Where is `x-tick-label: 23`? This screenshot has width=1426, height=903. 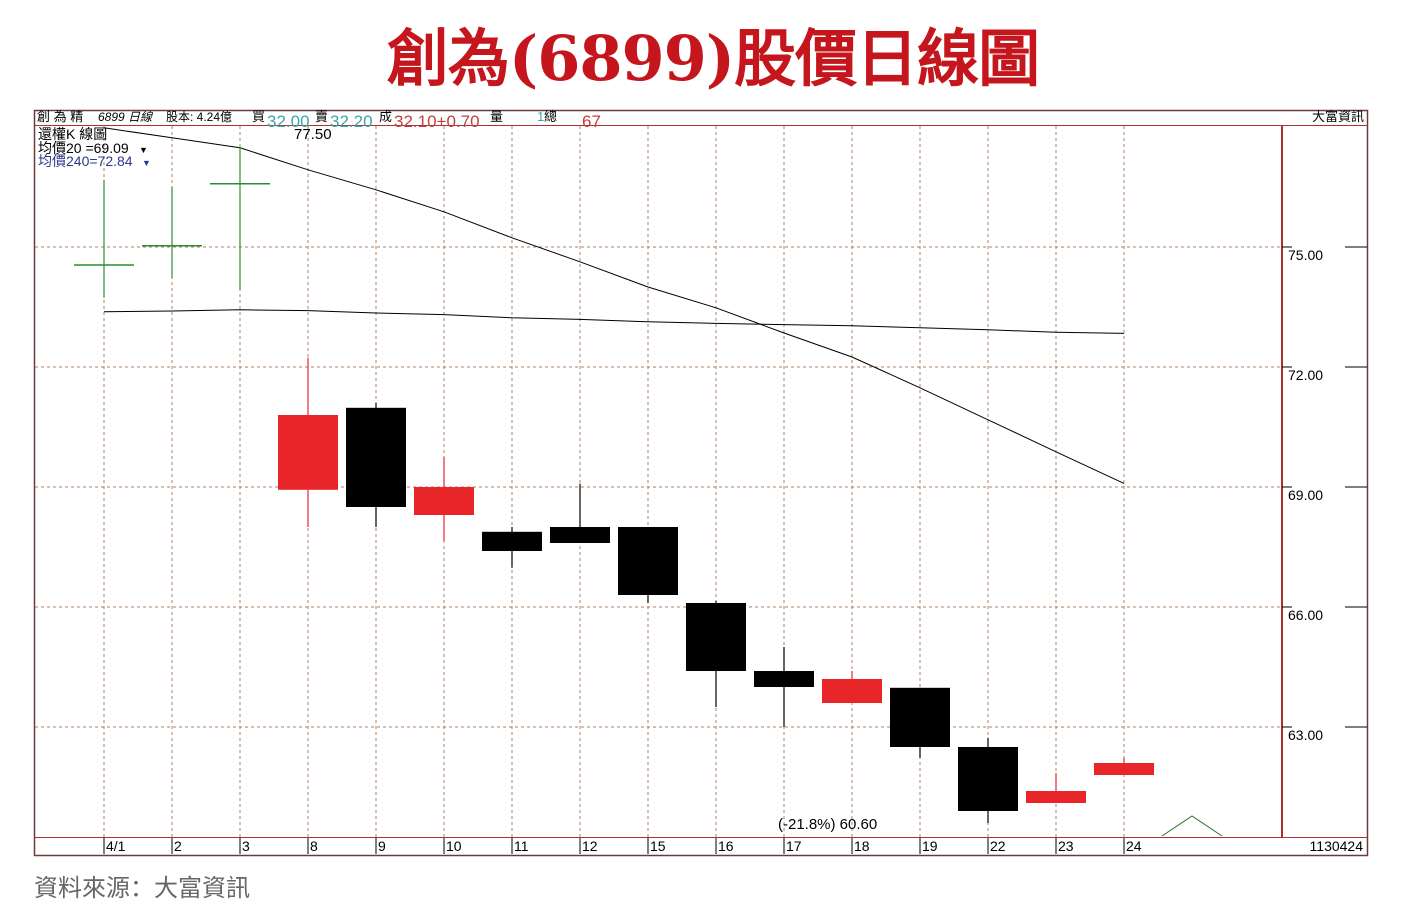 x-tick-label: 23 is located at coordinates (1066, 846).